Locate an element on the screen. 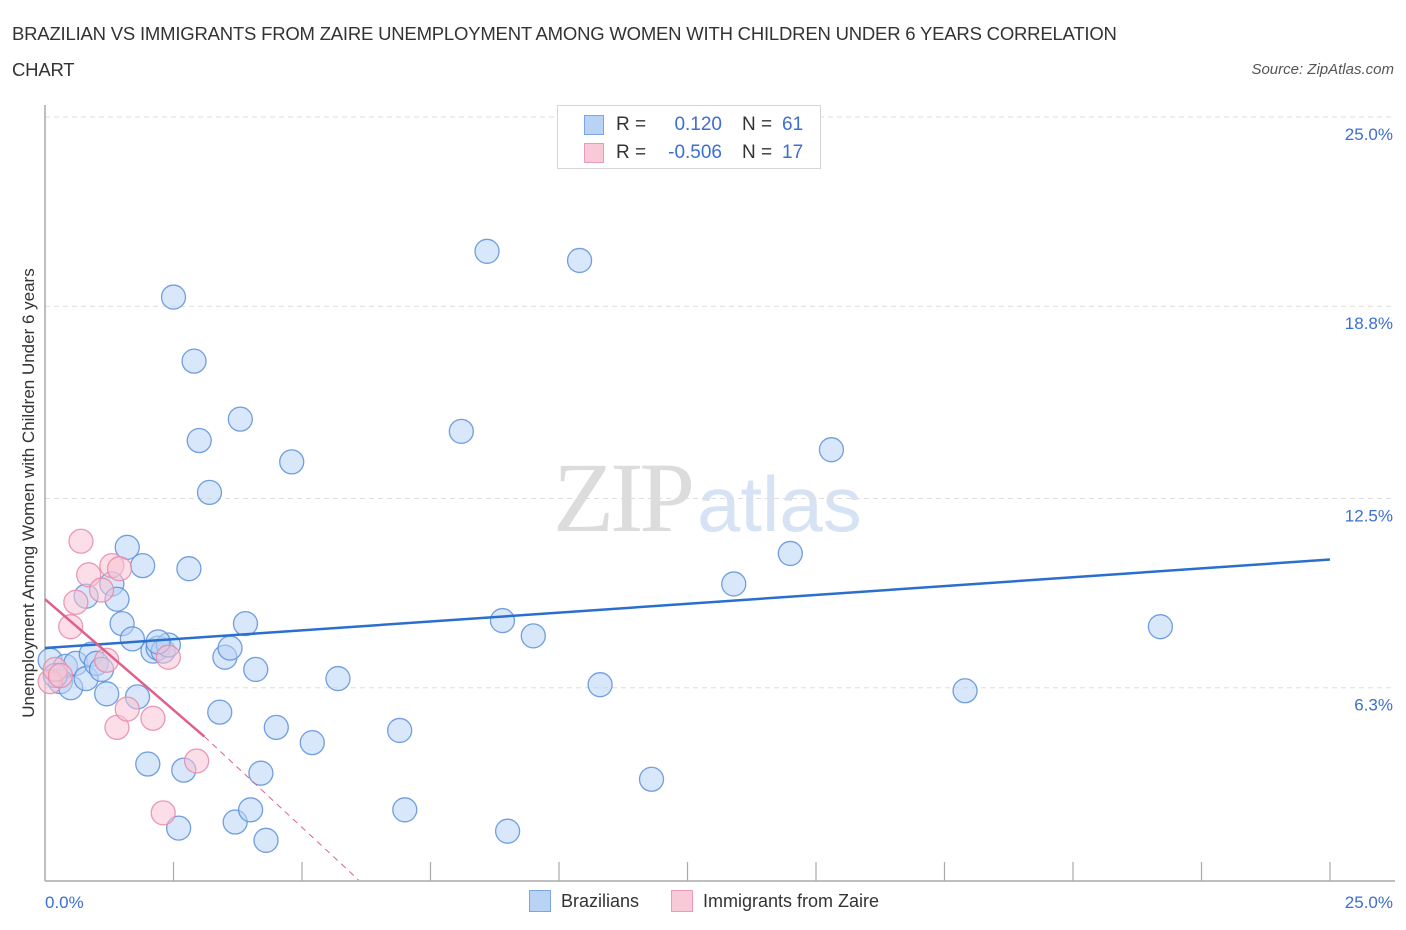  series-legend: Brazilians Immigrants from Zaire is located at coordinates (720, 901).